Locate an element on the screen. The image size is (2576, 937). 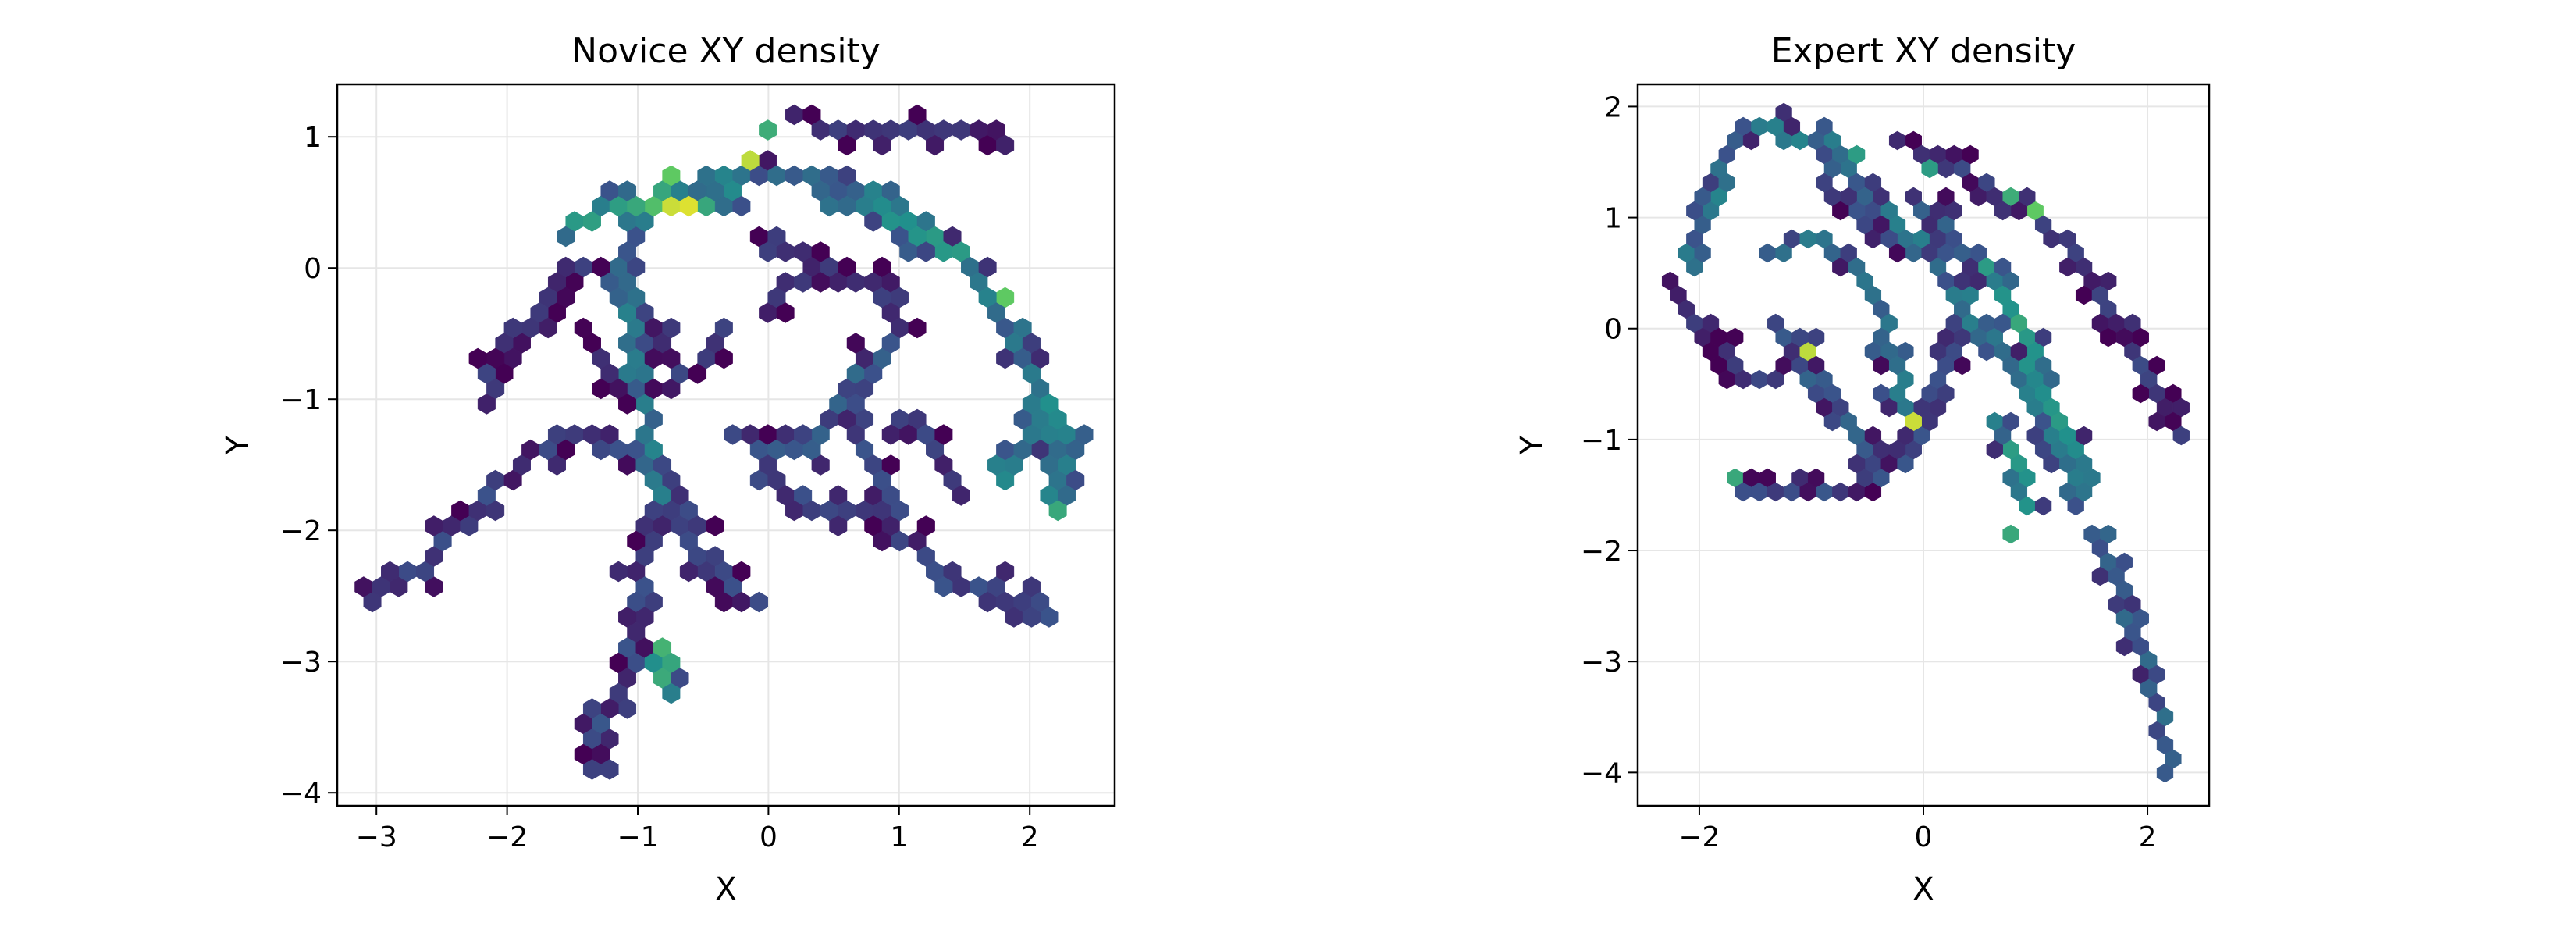
chart-title: Novice XY density is located at coordinates (726, 51).